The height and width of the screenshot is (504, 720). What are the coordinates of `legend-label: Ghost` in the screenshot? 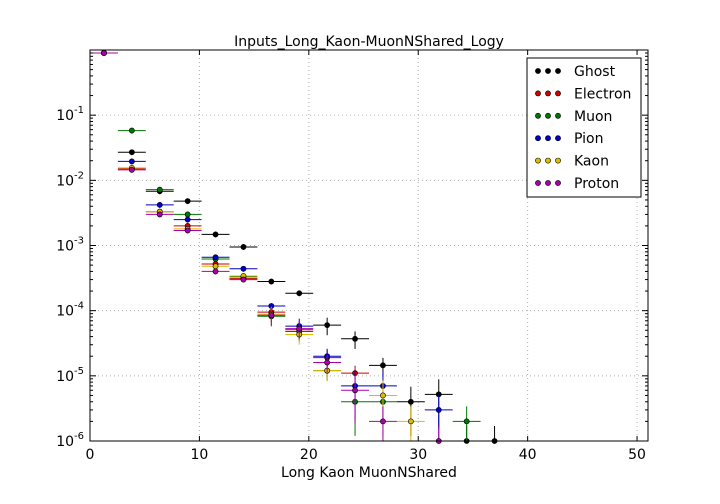 It's located at (595, 72).